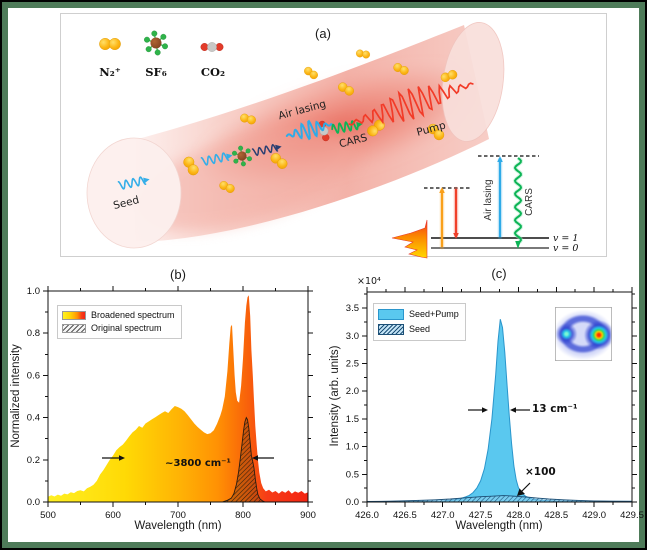 The width and height of the screenshot is (647, 550). I want to click on bandwidth-annotation: ~3800 cm⁻¹, so click(198, 463).